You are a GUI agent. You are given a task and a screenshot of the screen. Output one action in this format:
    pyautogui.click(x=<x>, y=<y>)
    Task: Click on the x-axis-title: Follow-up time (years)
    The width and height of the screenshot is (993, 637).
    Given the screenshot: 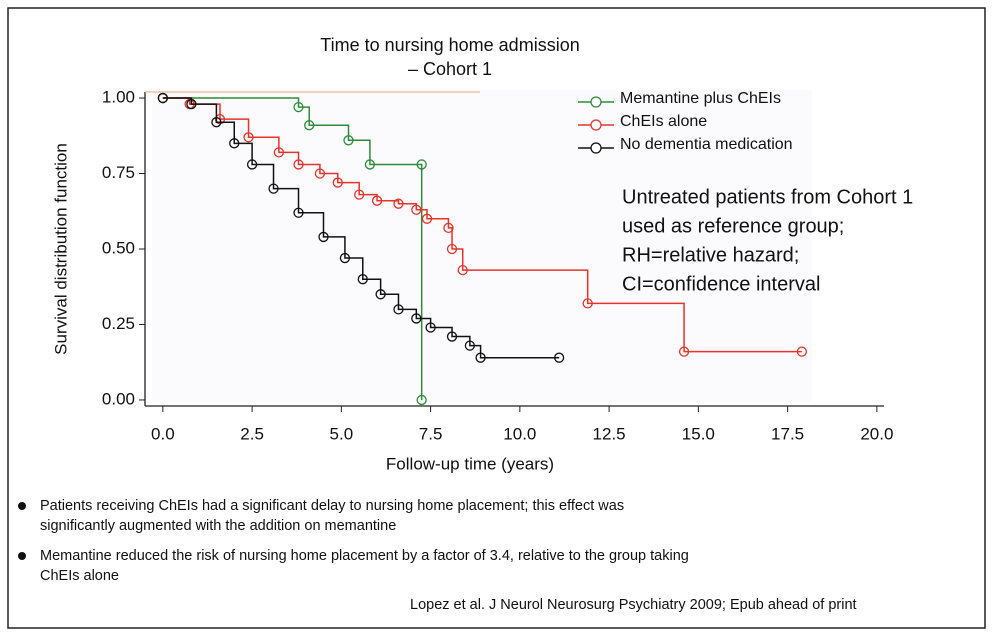 What is the action you would take?
    pyautogui.click(x=470, y=463)
    